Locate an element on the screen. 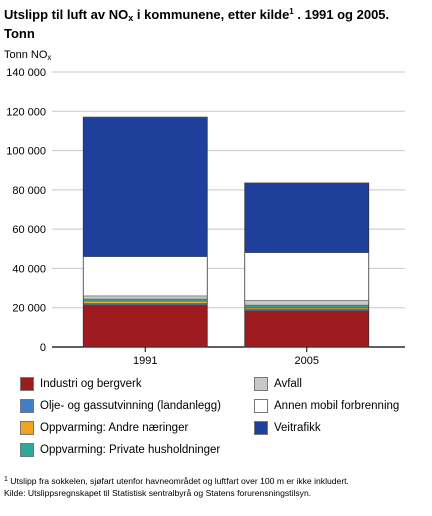 Image resolution: width=432 pixels, height=516 pixels. title-line2: Tonn is located at coordinates (19, 33).